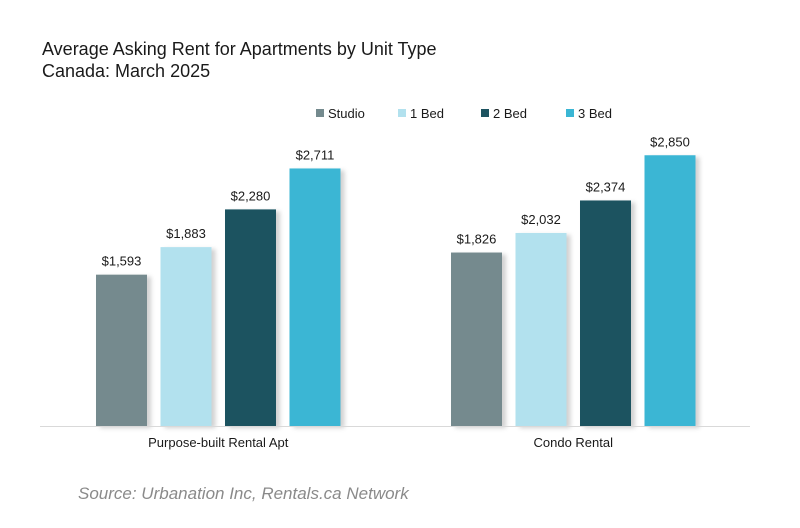 This screenshot has width=800, height=528. I want to click on data-label-3-bed-1: $2,850, so click(670, 141).